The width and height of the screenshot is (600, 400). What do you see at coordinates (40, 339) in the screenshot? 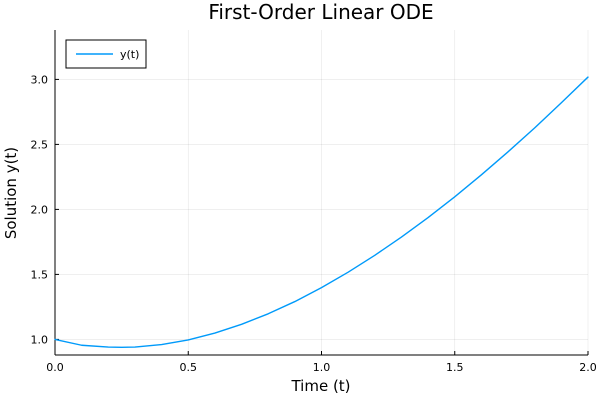
I see `y-tick-label: 1.0` at bounding box center [40, 339].